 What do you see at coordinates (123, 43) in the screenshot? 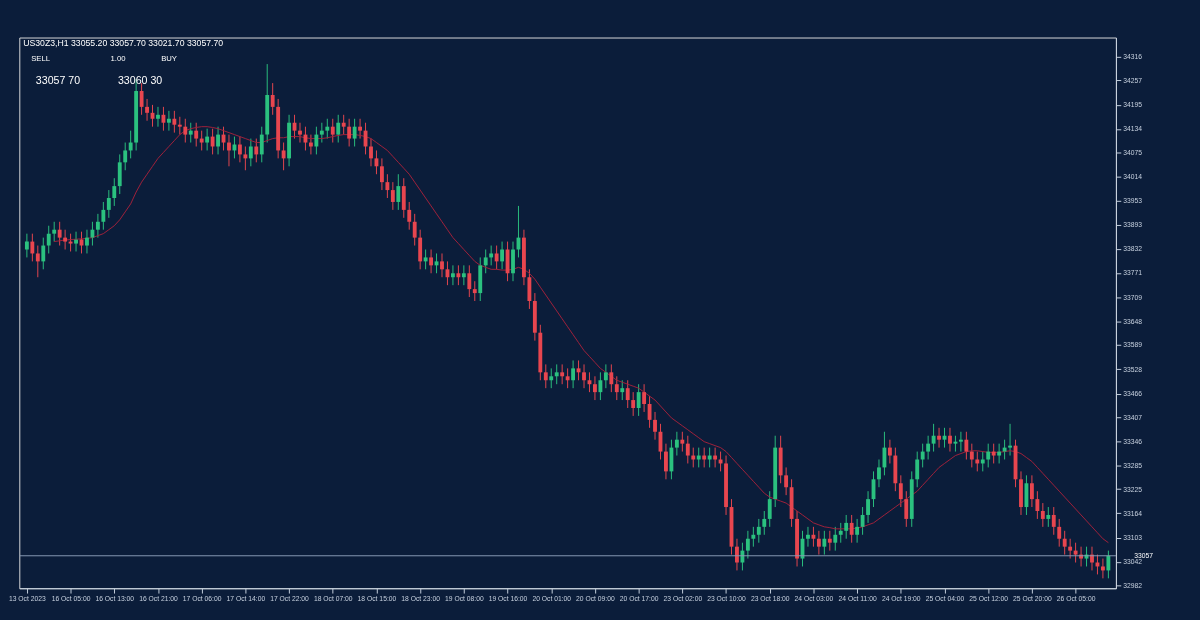
I see `annotation: US30Z3,H1 33055.20 33057.70 33021.70 33057.70` at bounding box center [123, 43].